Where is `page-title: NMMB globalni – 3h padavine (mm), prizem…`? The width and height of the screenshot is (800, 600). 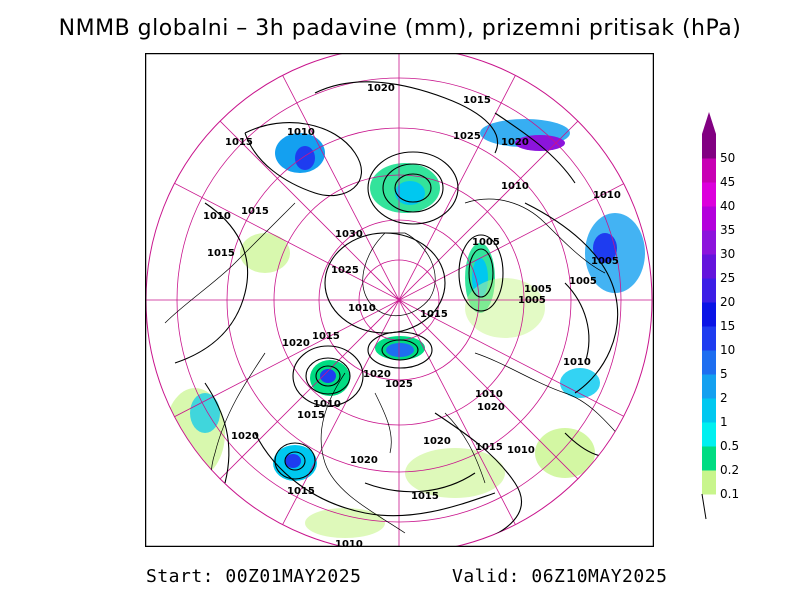 page-title: NMMB globalni – 3h padavine (mm), prizem… is located at coordinates (400, 28).